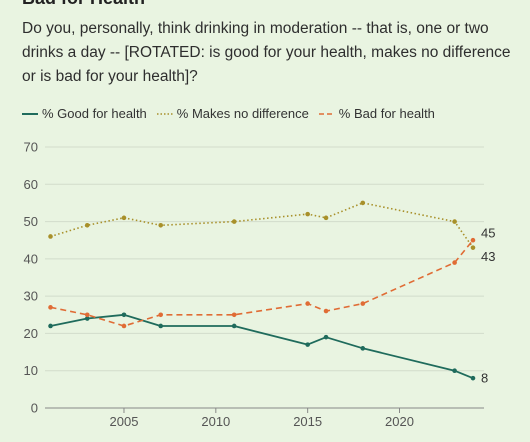 This screenshot has width=530, height=442. I want to click on legend-label-good: % Good for health, so click(94, 113).